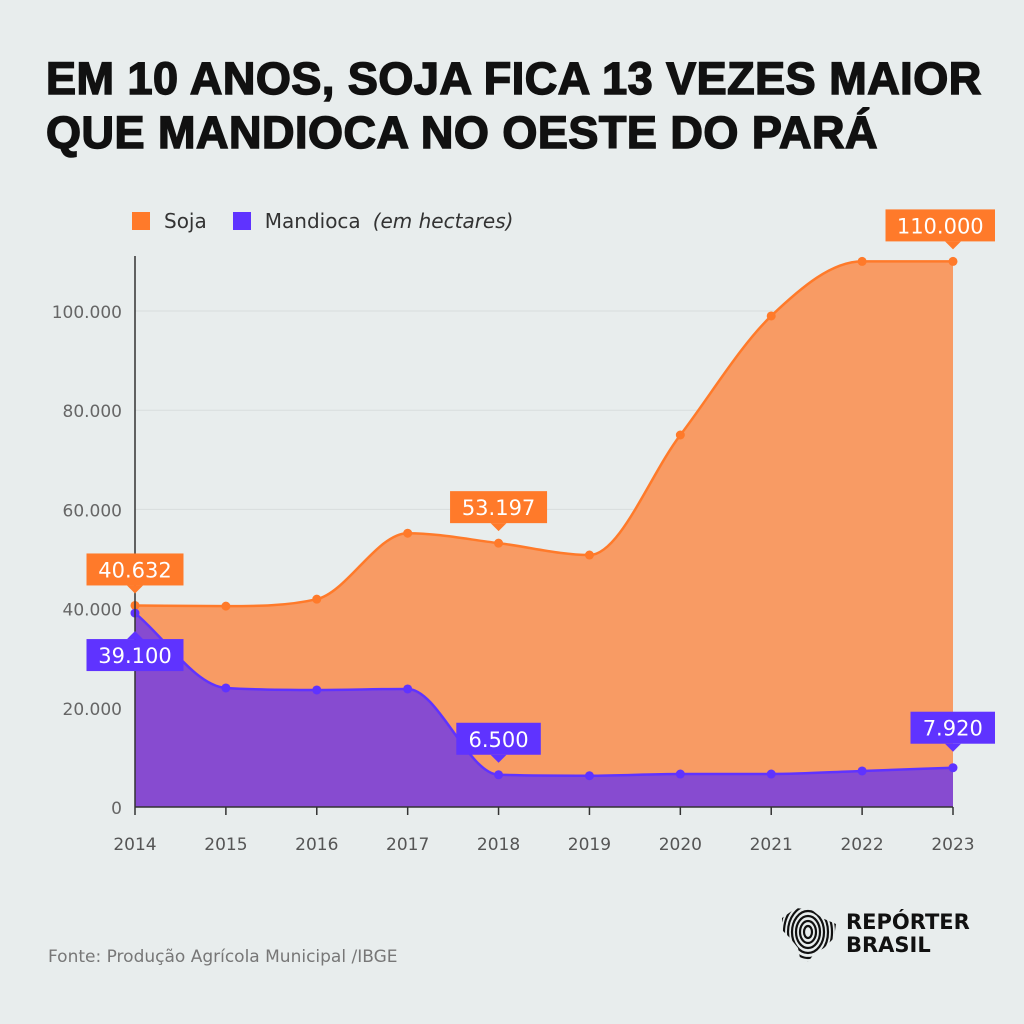 The image size is (1024, 1024). I want to click on data-label-mandioca: 7.920, so click(953, 729).